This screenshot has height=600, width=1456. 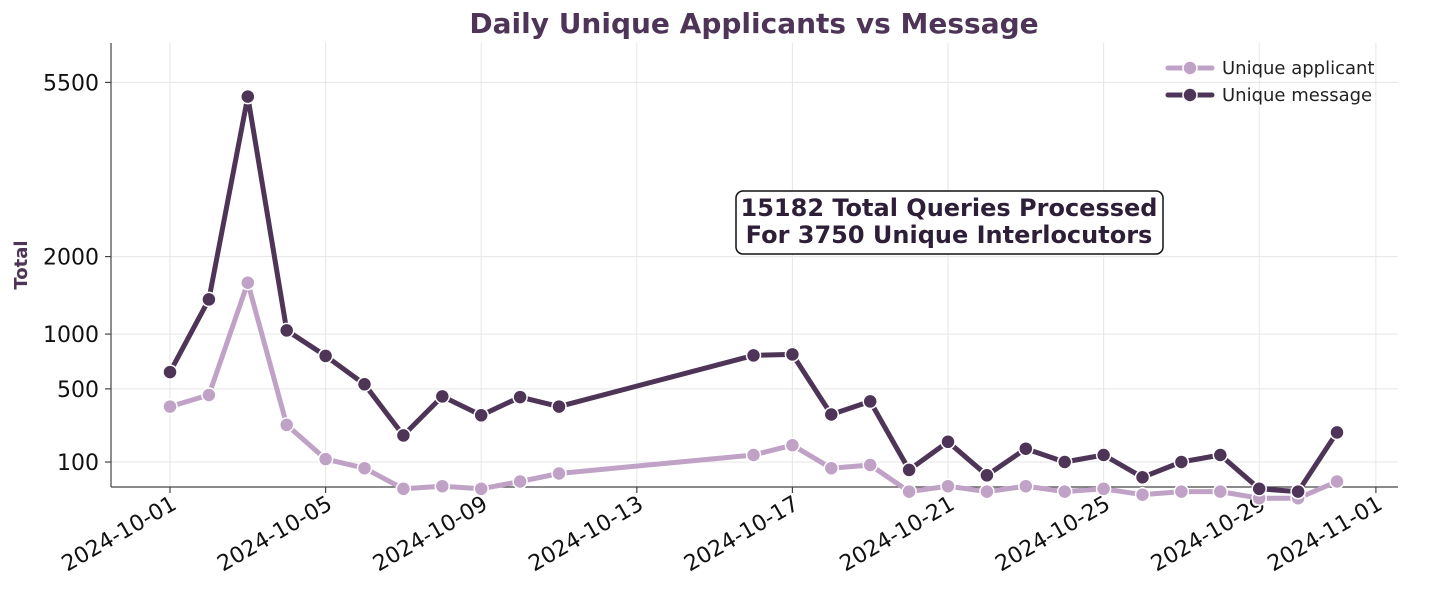 I want to click on legend-marker-message, so click(x=1190, y=95).